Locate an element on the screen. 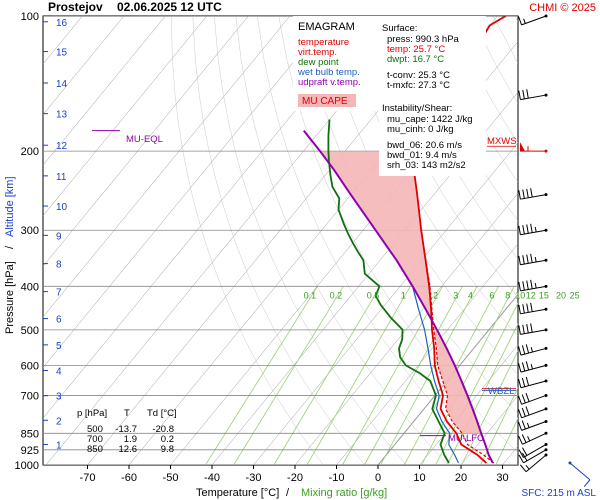 The height and width of the screenshot is (500, 600). y-axis-title-sep: / is located at coordinates (10, 247).